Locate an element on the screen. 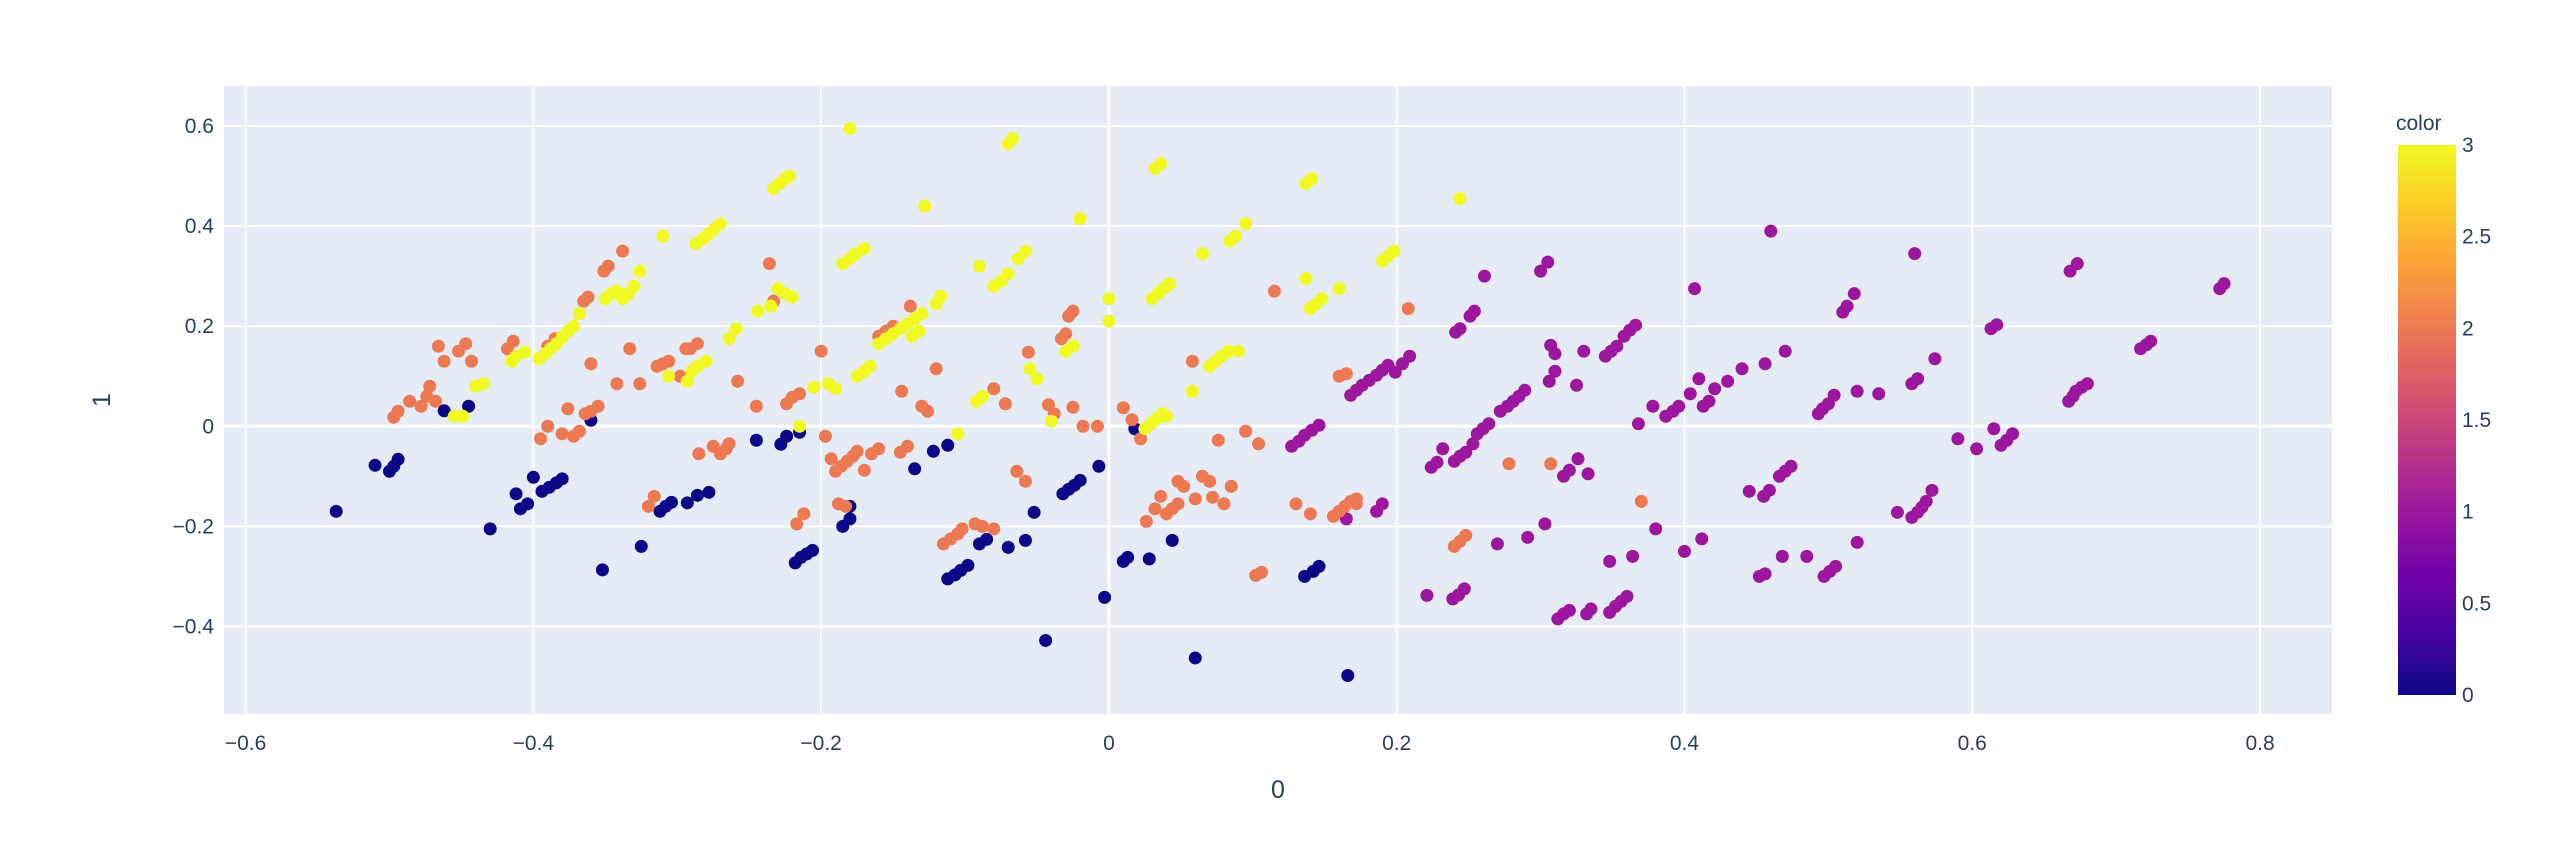 This screenshot has width=2552, height=850. colorbar-title: color is located at coordinates (2419, 123).